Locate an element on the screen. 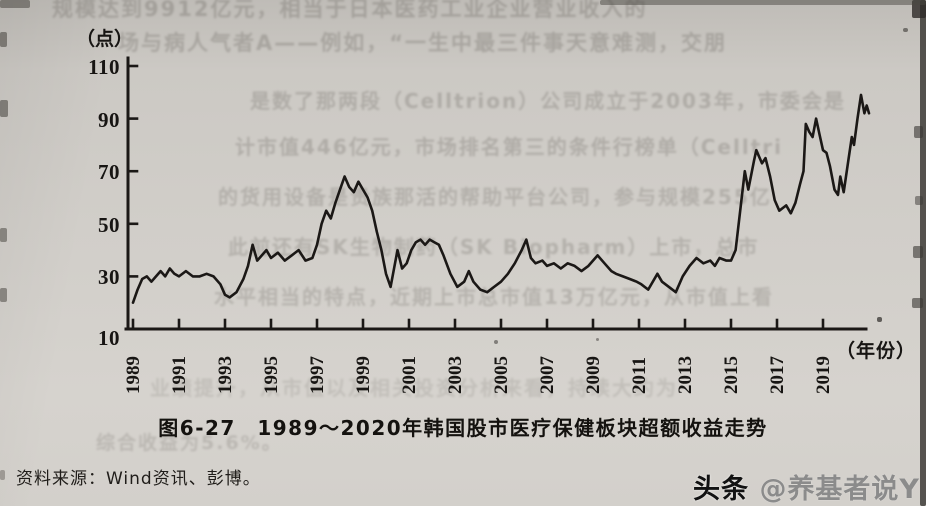 The image size is (926, 506). bleedthrough-line: 综合收益为5.6%。 is located at coordinates (189, 443).